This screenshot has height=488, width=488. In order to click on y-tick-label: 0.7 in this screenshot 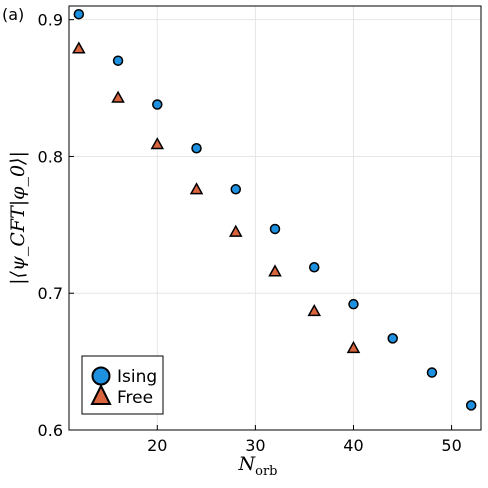, I will do `click(50, 293)`.